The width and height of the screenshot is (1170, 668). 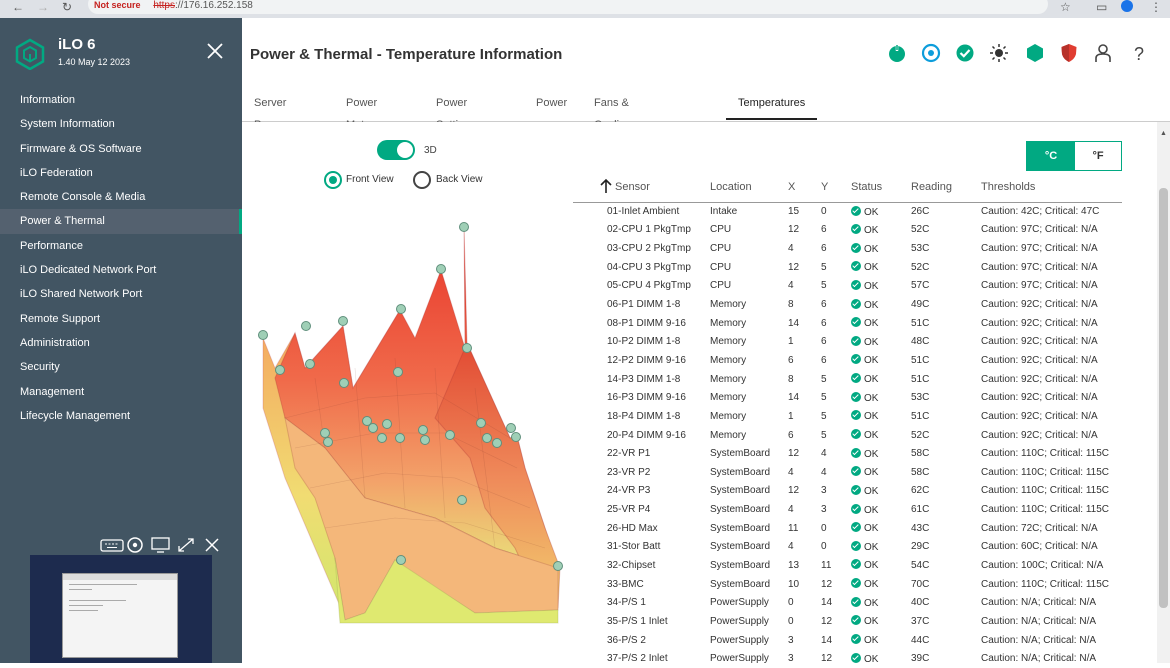 What do you see at coordinates (121, 609) in the screenshot?
I see `remote-console-thumbnail` at bounding box center [121, 609].